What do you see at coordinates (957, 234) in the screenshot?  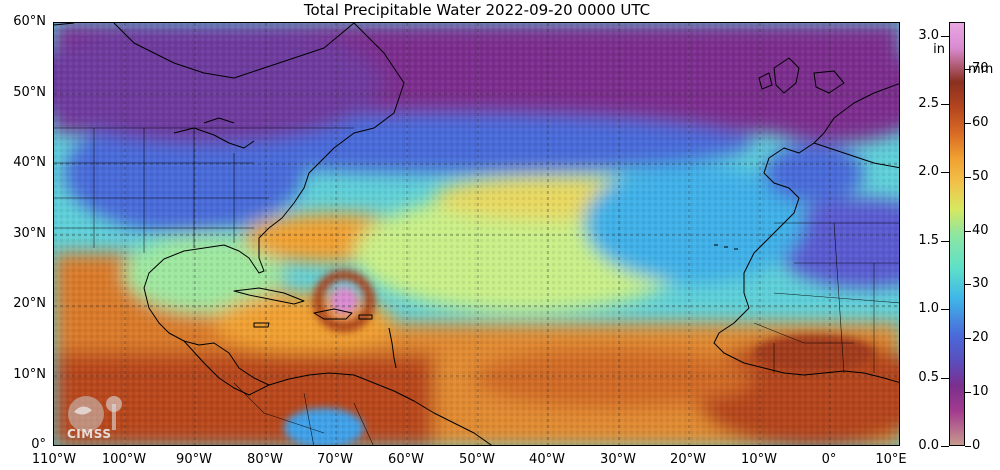 I see `colorbar` at bounding box center [957, 234].